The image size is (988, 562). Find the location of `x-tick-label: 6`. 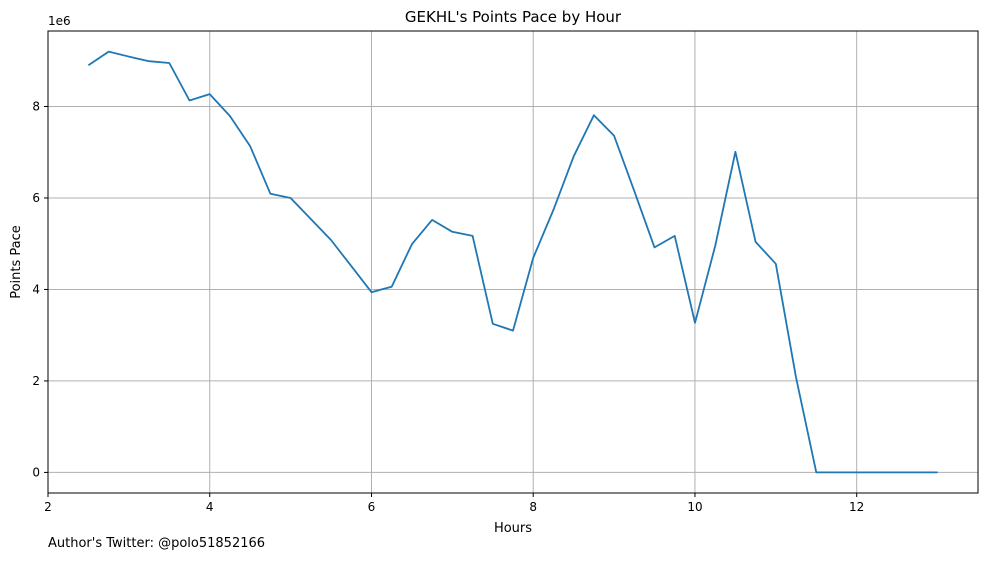

x-tick-label: 6 is located at coordinates (372, 507).